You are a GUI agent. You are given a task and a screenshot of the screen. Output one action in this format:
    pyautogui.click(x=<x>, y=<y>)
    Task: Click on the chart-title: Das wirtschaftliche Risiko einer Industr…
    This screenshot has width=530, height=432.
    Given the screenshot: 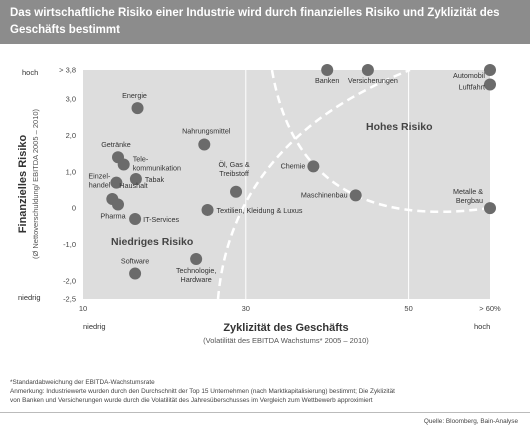 What is the action you would take?
    pyautogui.click(x=255, y=21)
    